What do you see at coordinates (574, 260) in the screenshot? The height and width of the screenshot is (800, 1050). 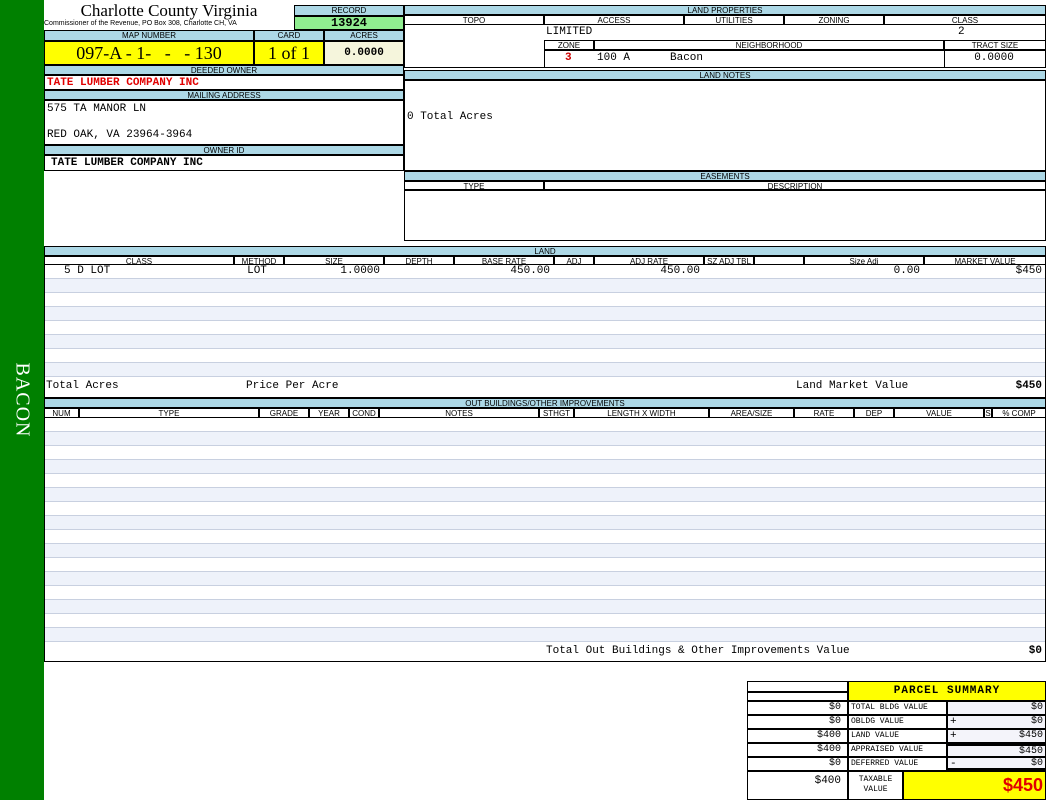 I see `land-column-header: ADJ` at bounding box center [574, 260].